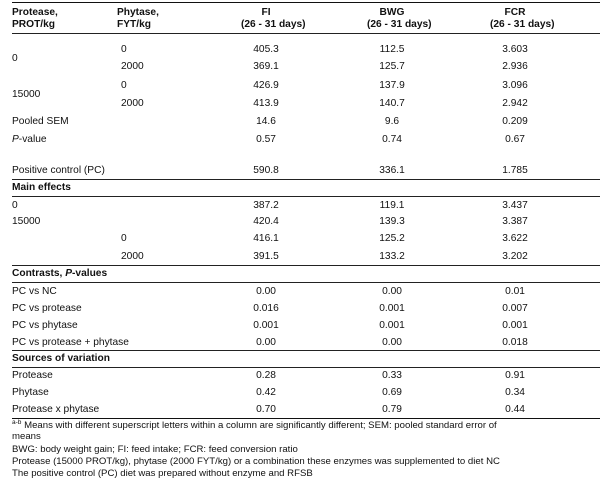 The height and width of the screenshot is (487, 600). What do you see at coordinates (300, 139) in the screenshot?
I see `pvalue-row: P-value 0.57 0.74 0.67` at bounding box center [300, 139].